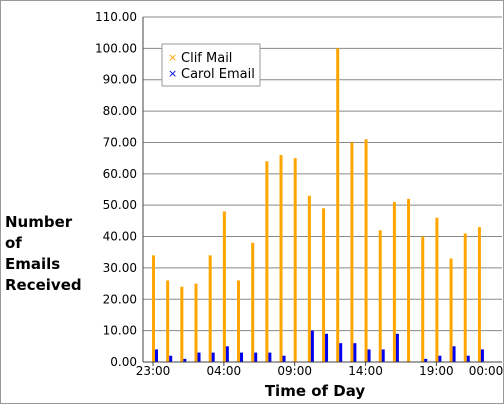 The image size is (504, 404). Describe the element at coordinates (320, 370) in the screenshot. I see `x-tick-labels: 23:00 04:00 09:00 14:00 19:00 00:00` at that location.